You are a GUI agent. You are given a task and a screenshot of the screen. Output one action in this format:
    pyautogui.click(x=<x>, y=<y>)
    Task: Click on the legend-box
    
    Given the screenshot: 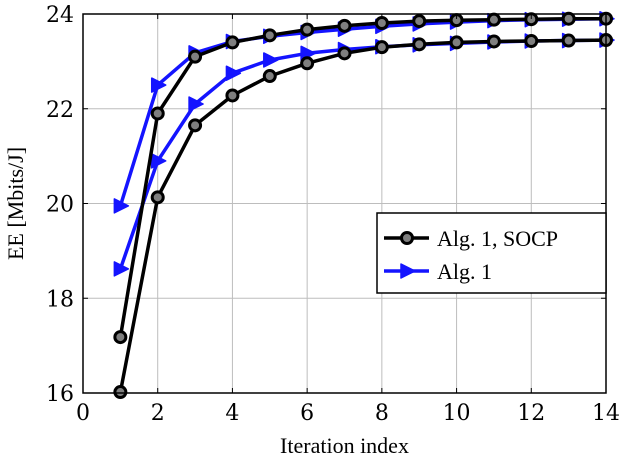 What is the action you would take?
    pyautogui.click(x=491, y=253)
    